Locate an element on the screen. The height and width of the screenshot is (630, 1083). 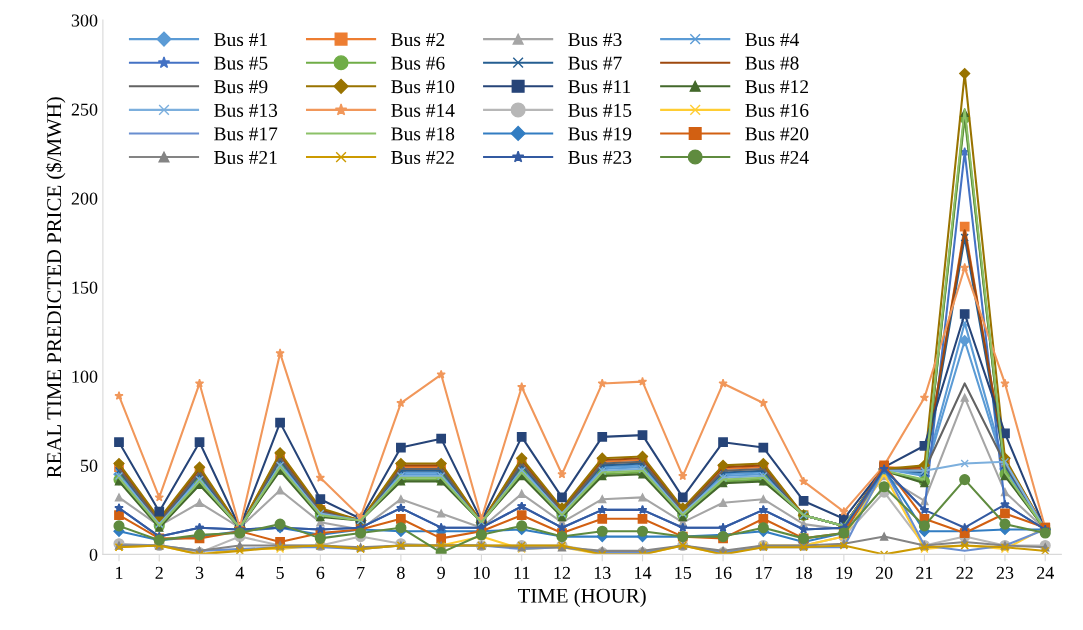
x-tick-label: 23 is located at coordinates (1005, 572).